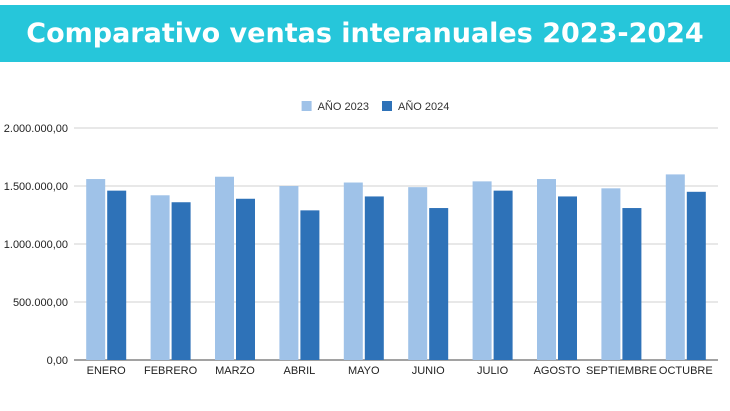 This screenshot has height=411, width=730. I want to click on category-label: JULIO, so click(493, 371).